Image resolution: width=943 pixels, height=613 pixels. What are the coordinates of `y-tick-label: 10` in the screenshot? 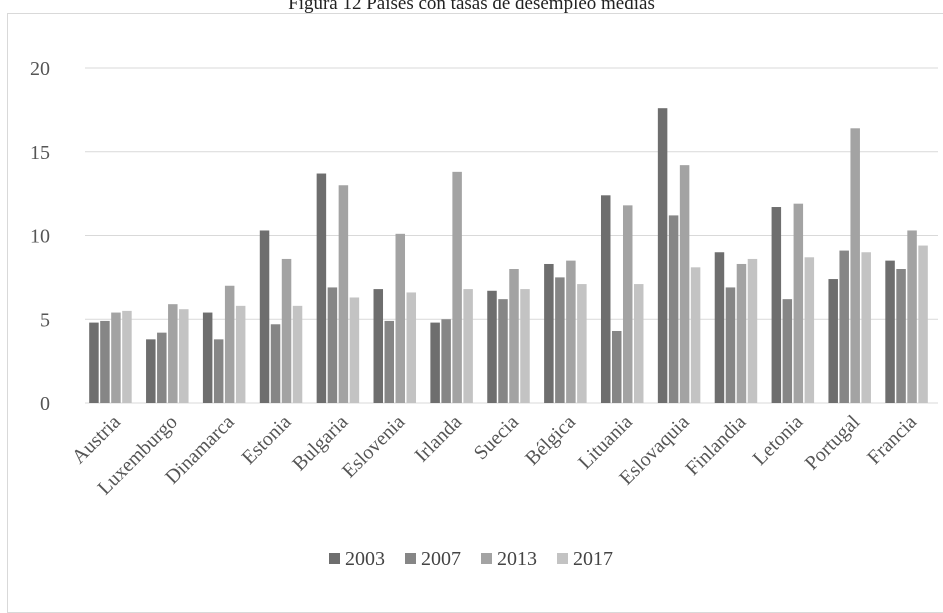 It's located at (40, 237).